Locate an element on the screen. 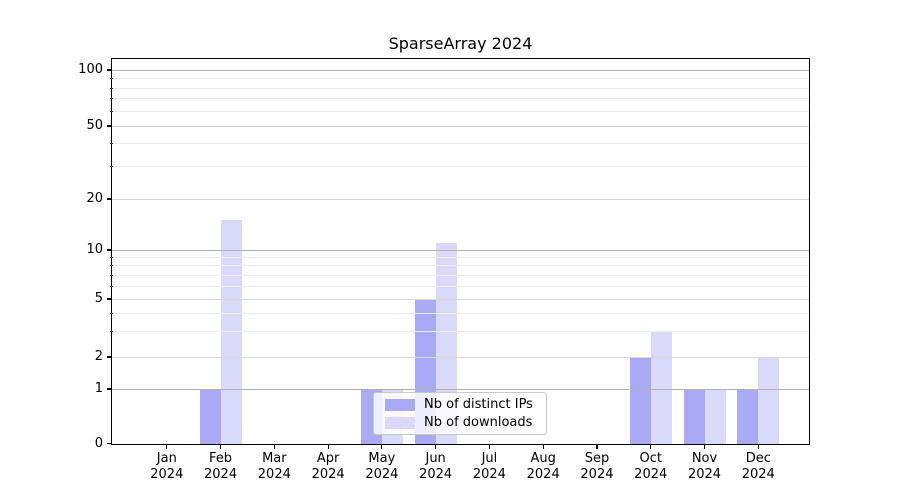 The image size is (900, 500). x-tick-label-aug: Aug 2024 is located at coordinates (543, 467).